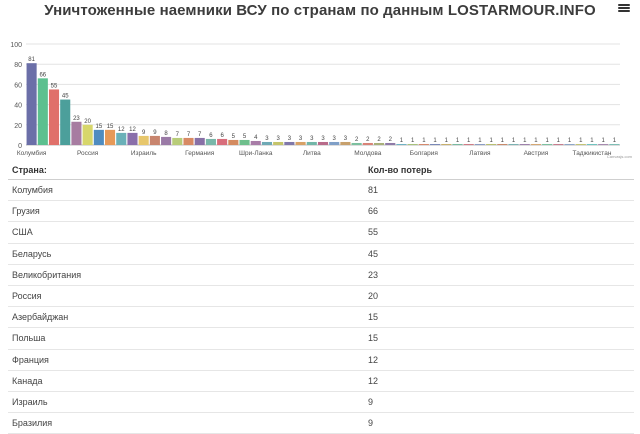 The image size is (640, 434). What do you see at coordinates (18, 85) in the screenshot?
I see `y-tick-label: 60` at bounding box center [18, 85].